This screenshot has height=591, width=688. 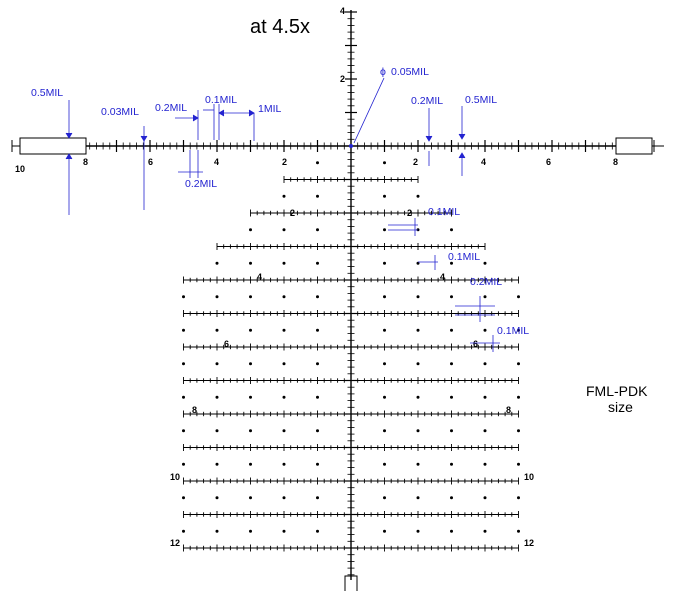 I want to click on tree-label-12-right: 12, so click(x=529, y=543).